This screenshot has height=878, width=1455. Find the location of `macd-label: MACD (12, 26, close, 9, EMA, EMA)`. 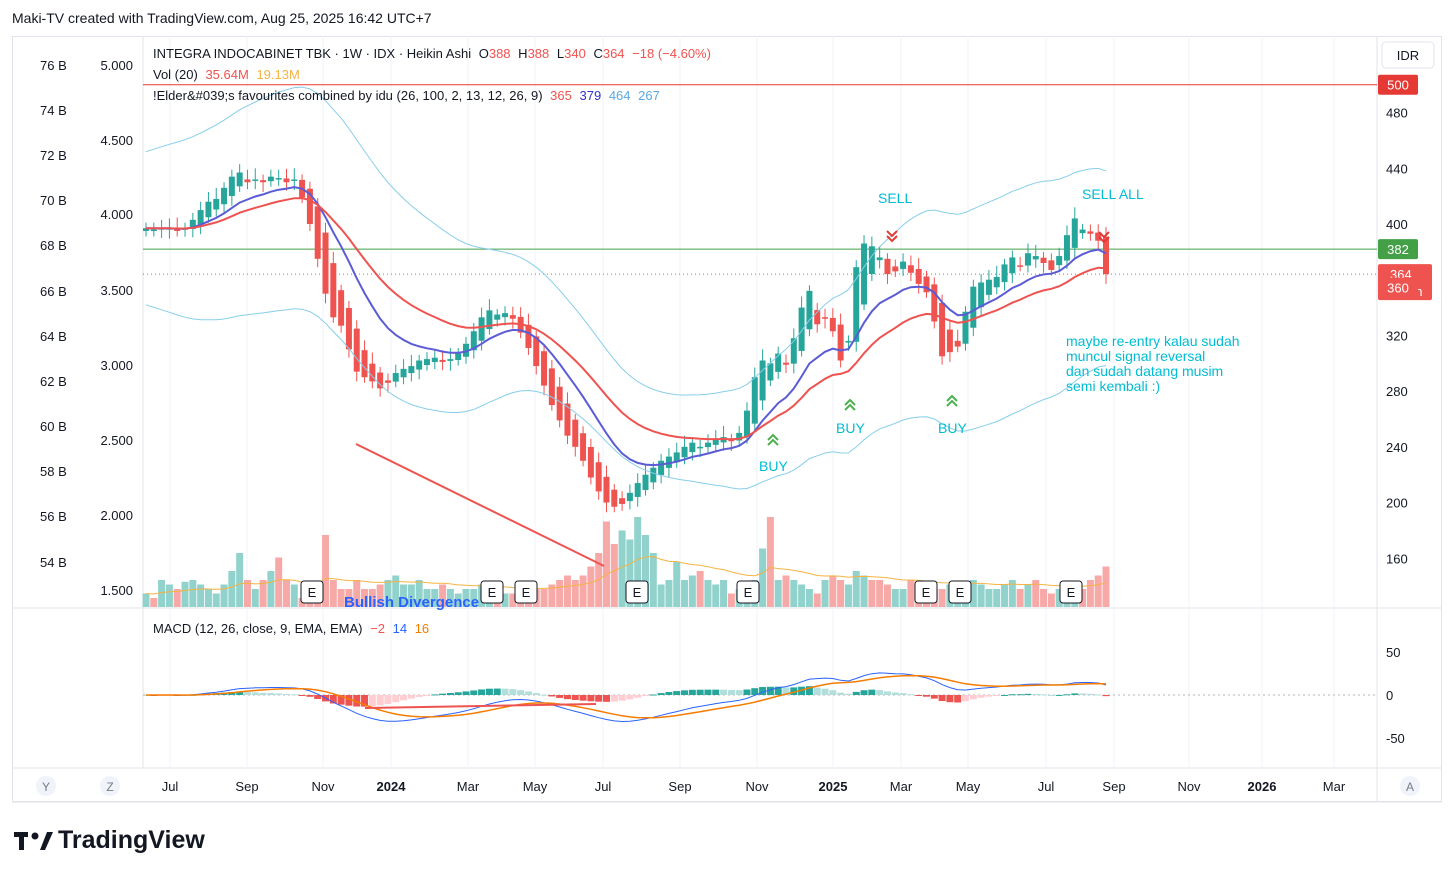

macd-label: MACD (12, 26, close, 9, EMA, EMA) is located at coordinates (258, 628).